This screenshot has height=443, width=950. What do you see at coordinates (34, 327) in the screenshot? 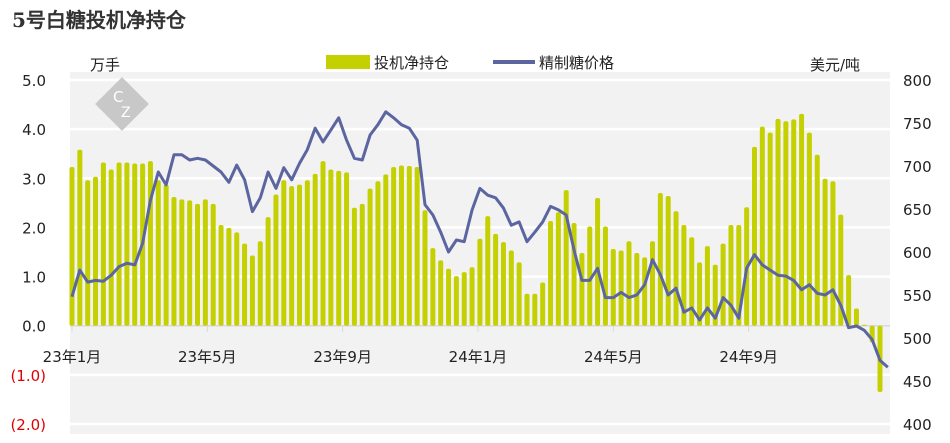
I see `left-tick-label: 0.0` at bounding box center [34, 327].